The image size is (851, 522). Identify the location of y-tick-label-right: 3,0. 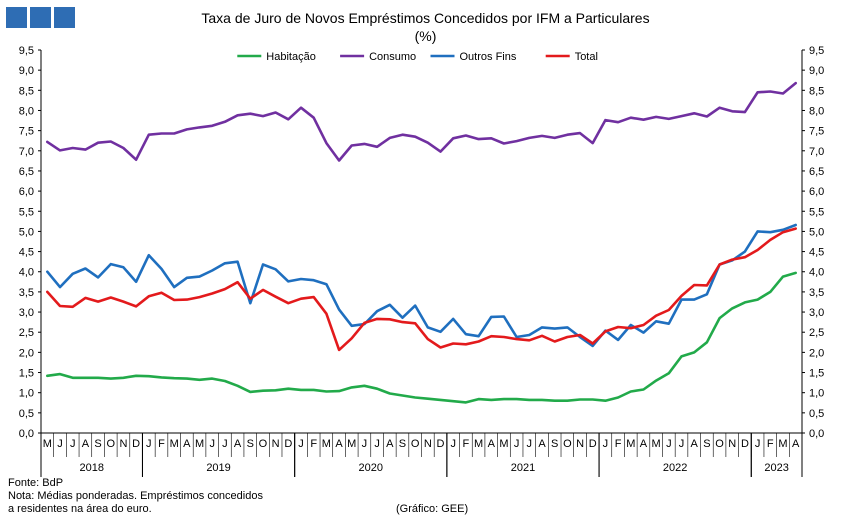
(816, 313).